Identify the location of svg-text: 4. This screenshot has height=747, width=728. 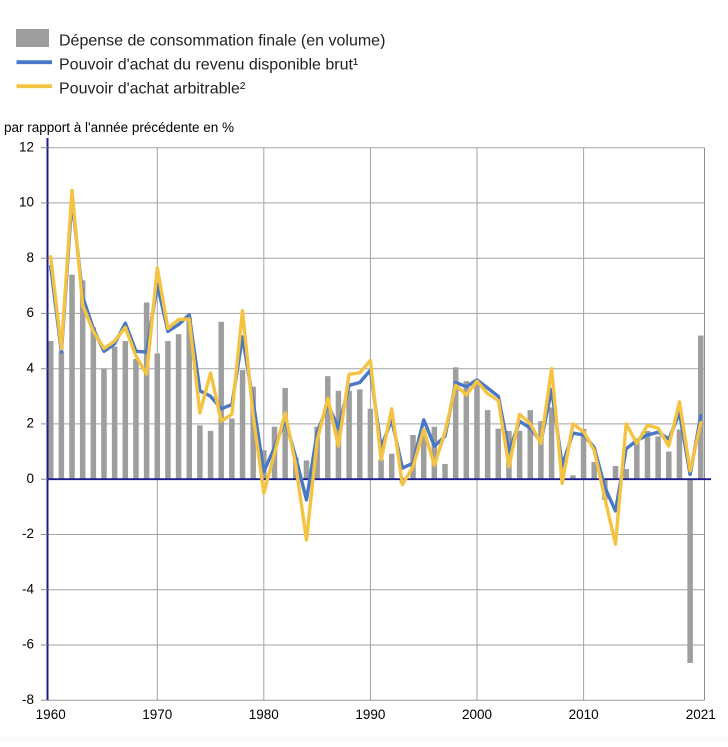
(30, 367).